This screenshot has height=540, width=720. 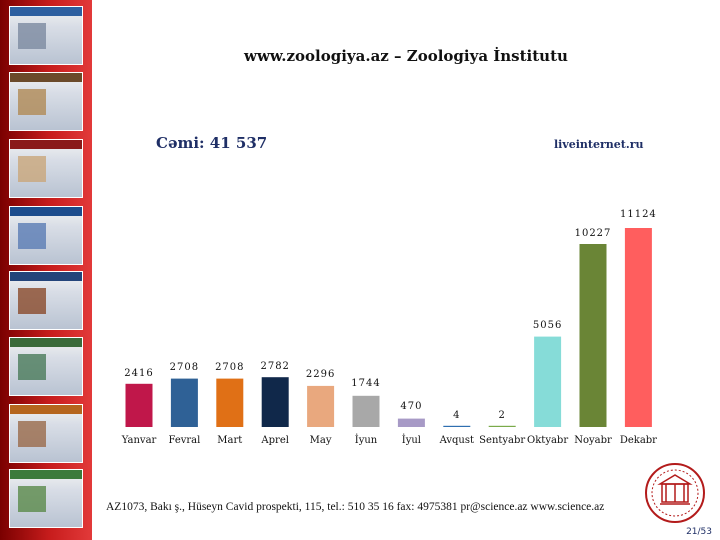 I want to click on category-label: Fevral, so click(x=184, y=440).